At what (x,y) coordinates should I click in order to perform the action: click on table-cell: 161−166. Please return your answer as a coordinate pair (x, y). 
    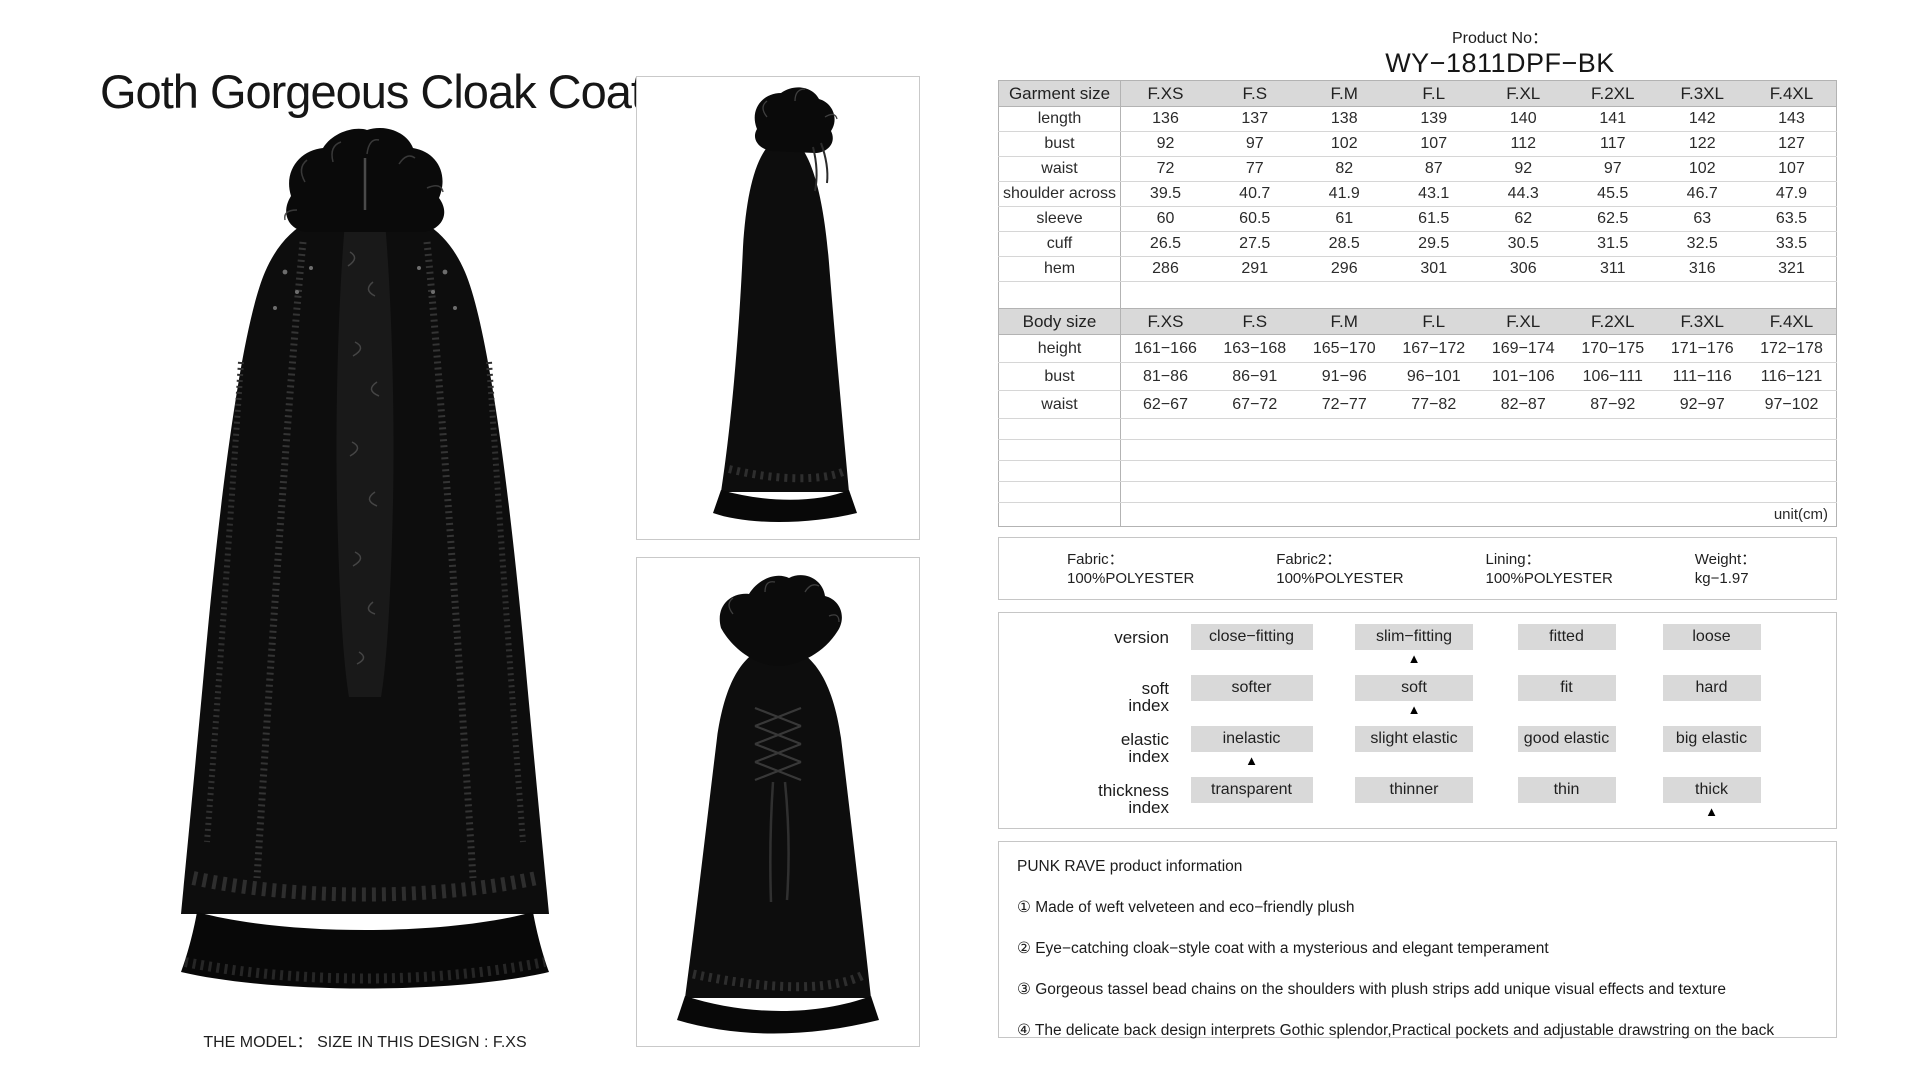
    Looking at the image, I should click on (1165, 348).